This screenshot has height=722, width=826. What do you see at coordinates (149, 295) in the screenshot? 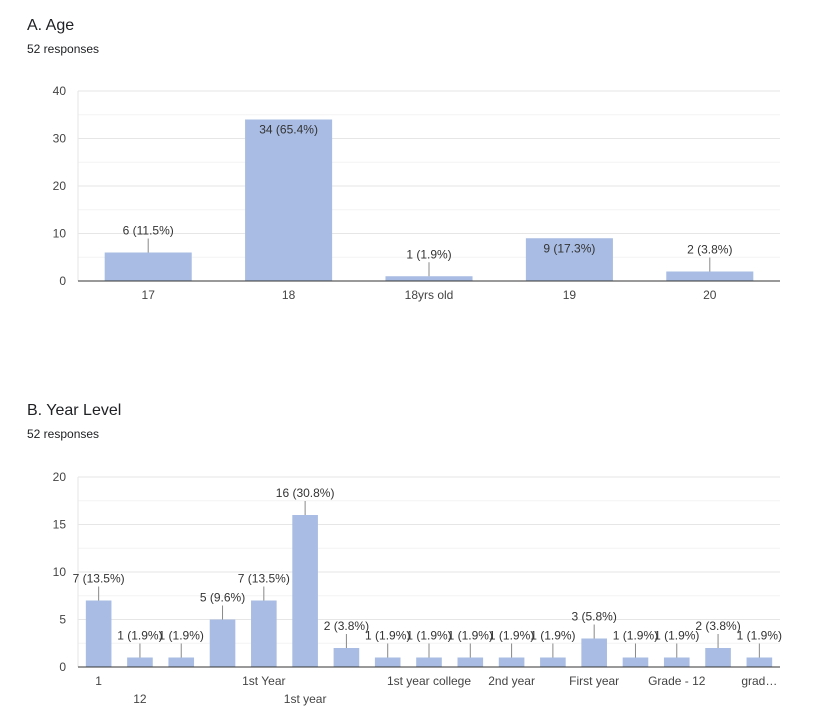
I see `x-tick-label: 17` at bounding box center [149, 295].